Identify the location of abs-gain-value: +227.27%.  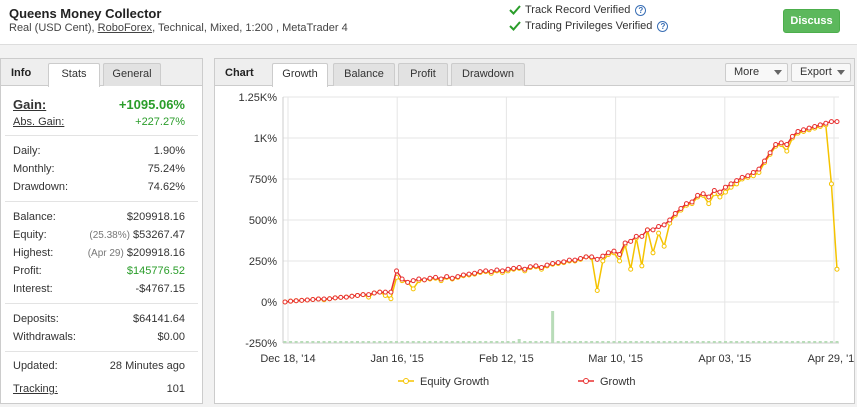
(160, 122).